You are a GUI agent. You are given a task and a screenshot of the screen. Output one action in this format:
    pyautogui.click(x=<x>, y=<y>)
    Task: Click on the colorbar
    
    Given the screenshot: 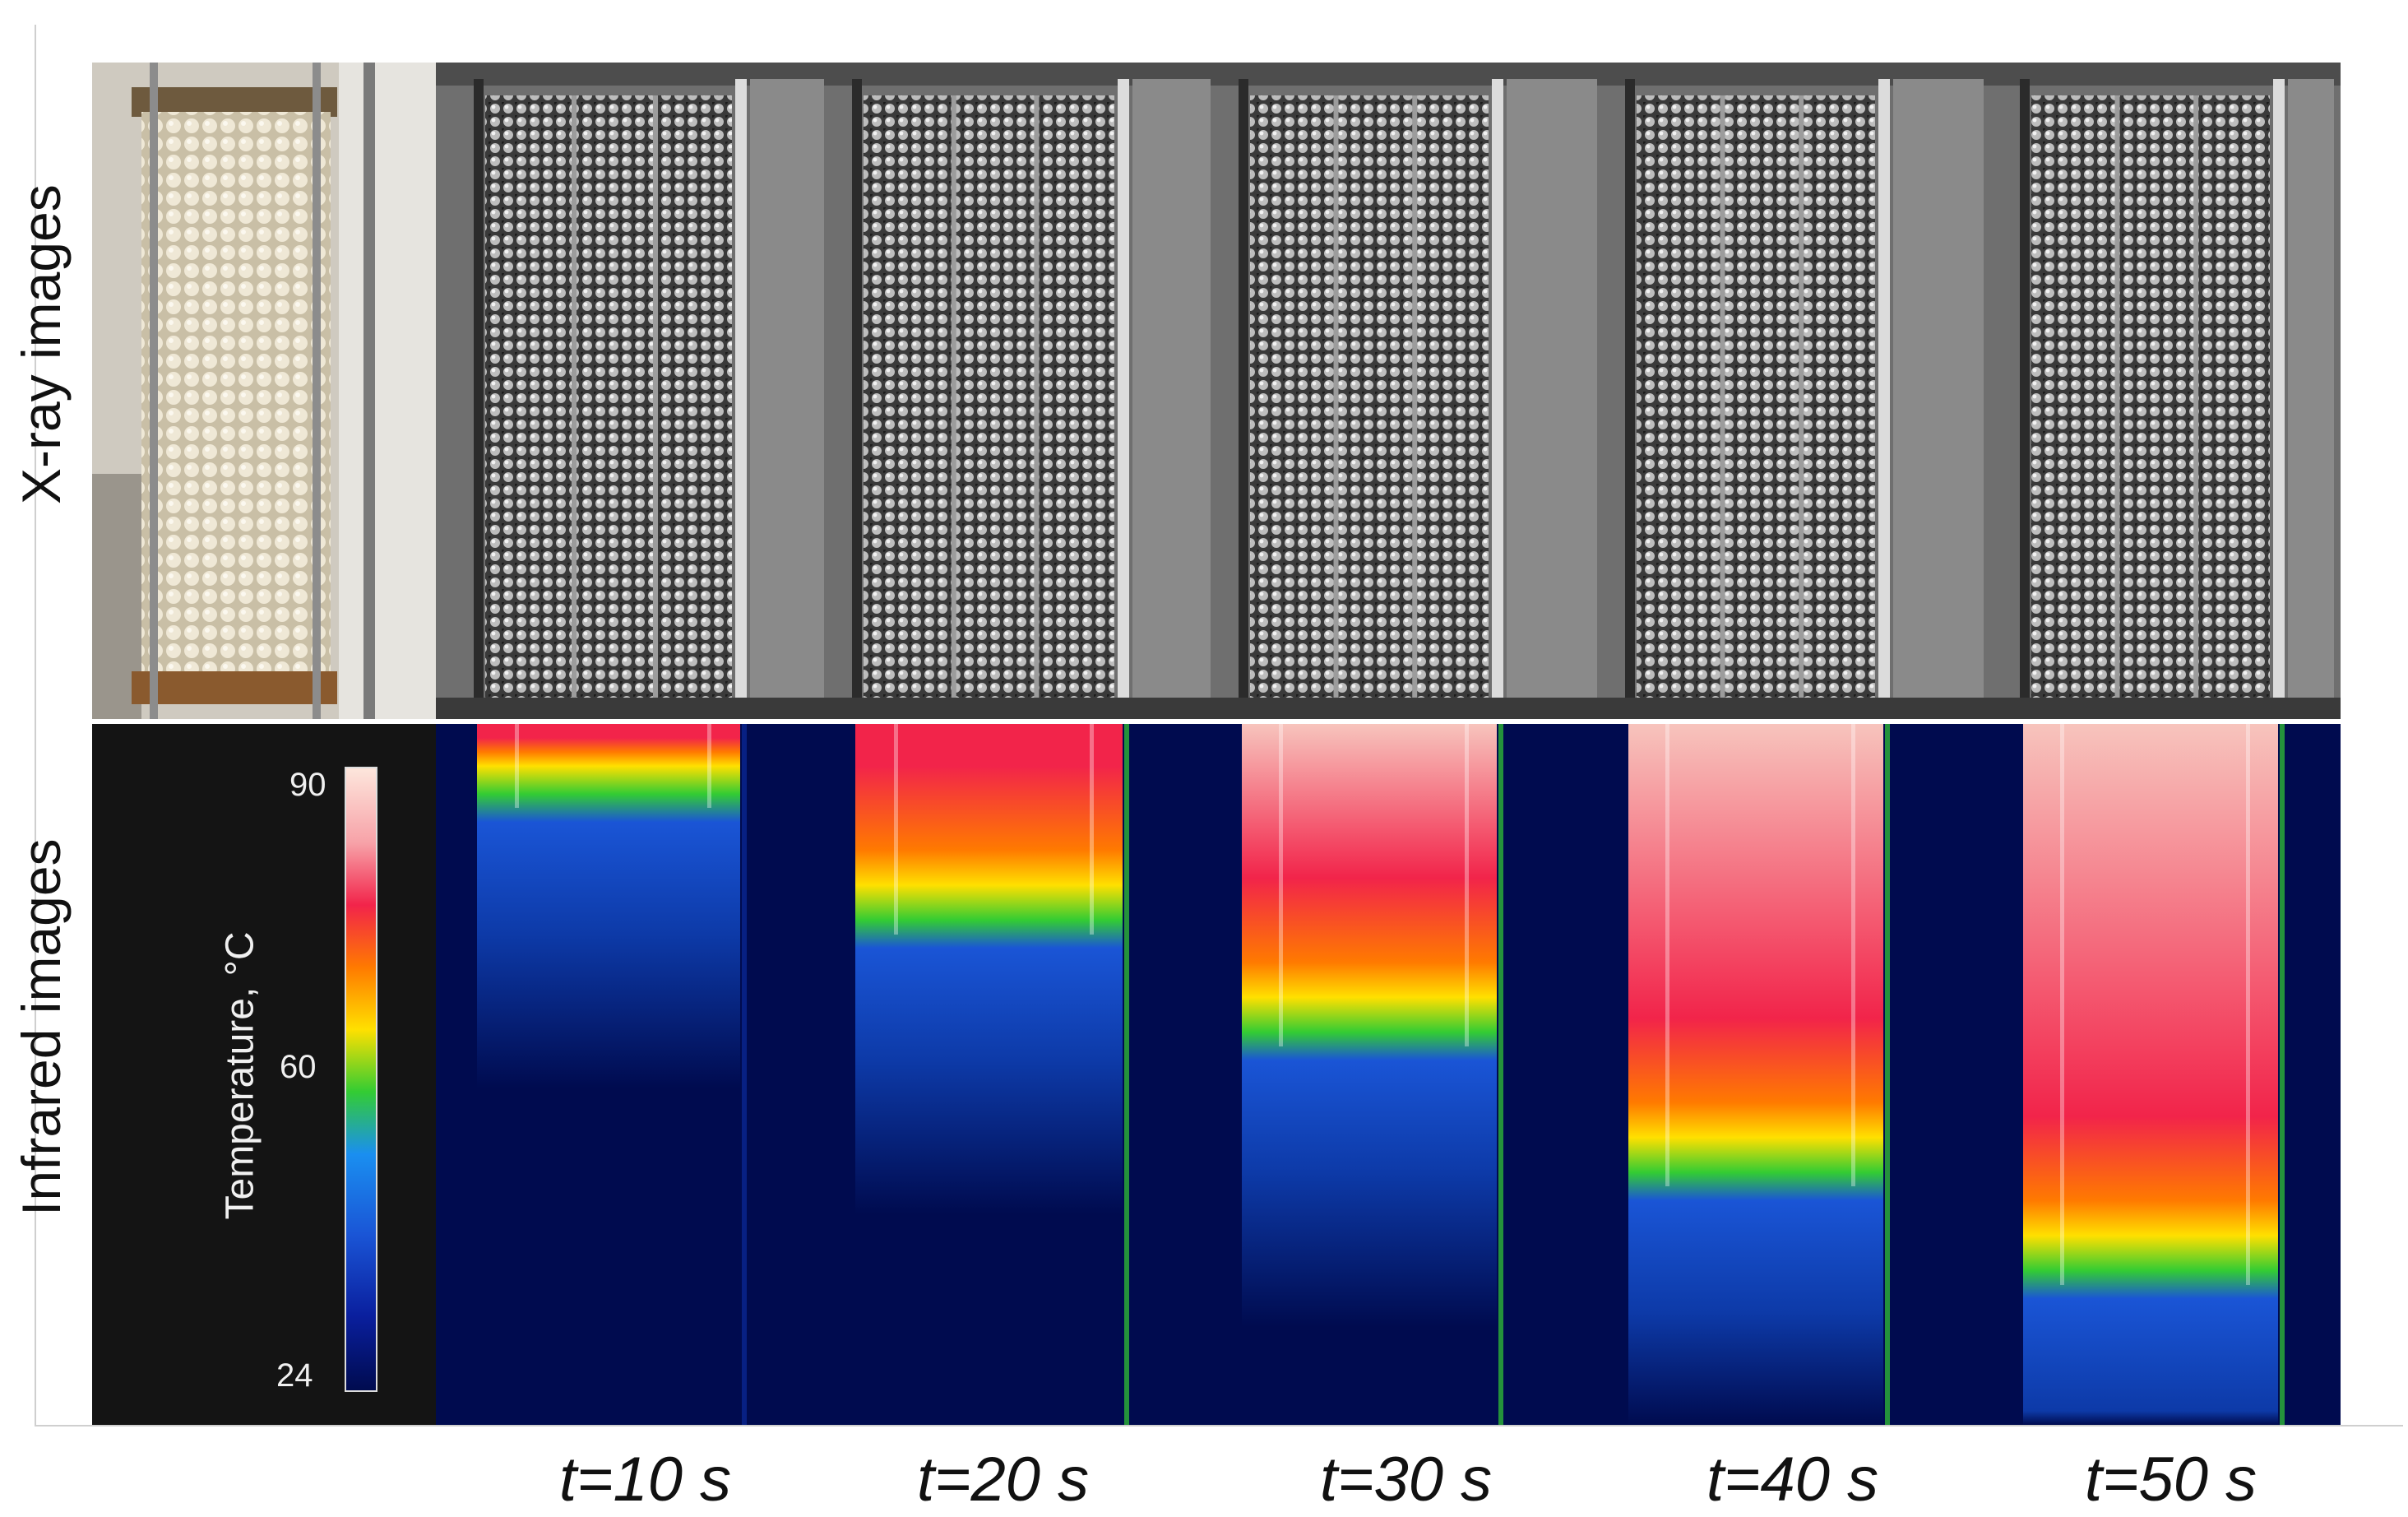 What is the action you would take?
    pyautogui.click(x=361, y=1079)
    